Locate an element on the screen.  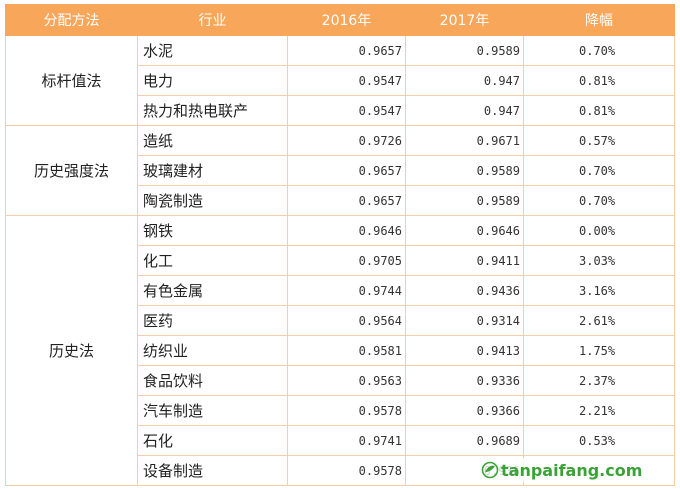
header-row: 分配方法 行业 2016年 2017年 降幅 is located at coordinates (340, 20).